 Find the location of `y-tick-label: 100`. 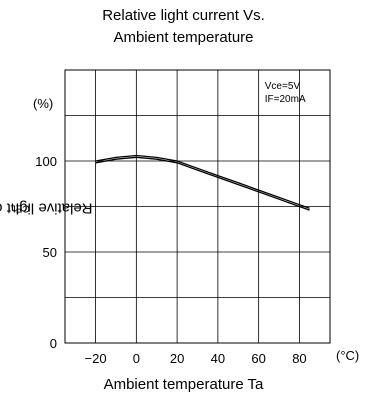

y-tick-label: 100 is located at coordinates (46, 161).